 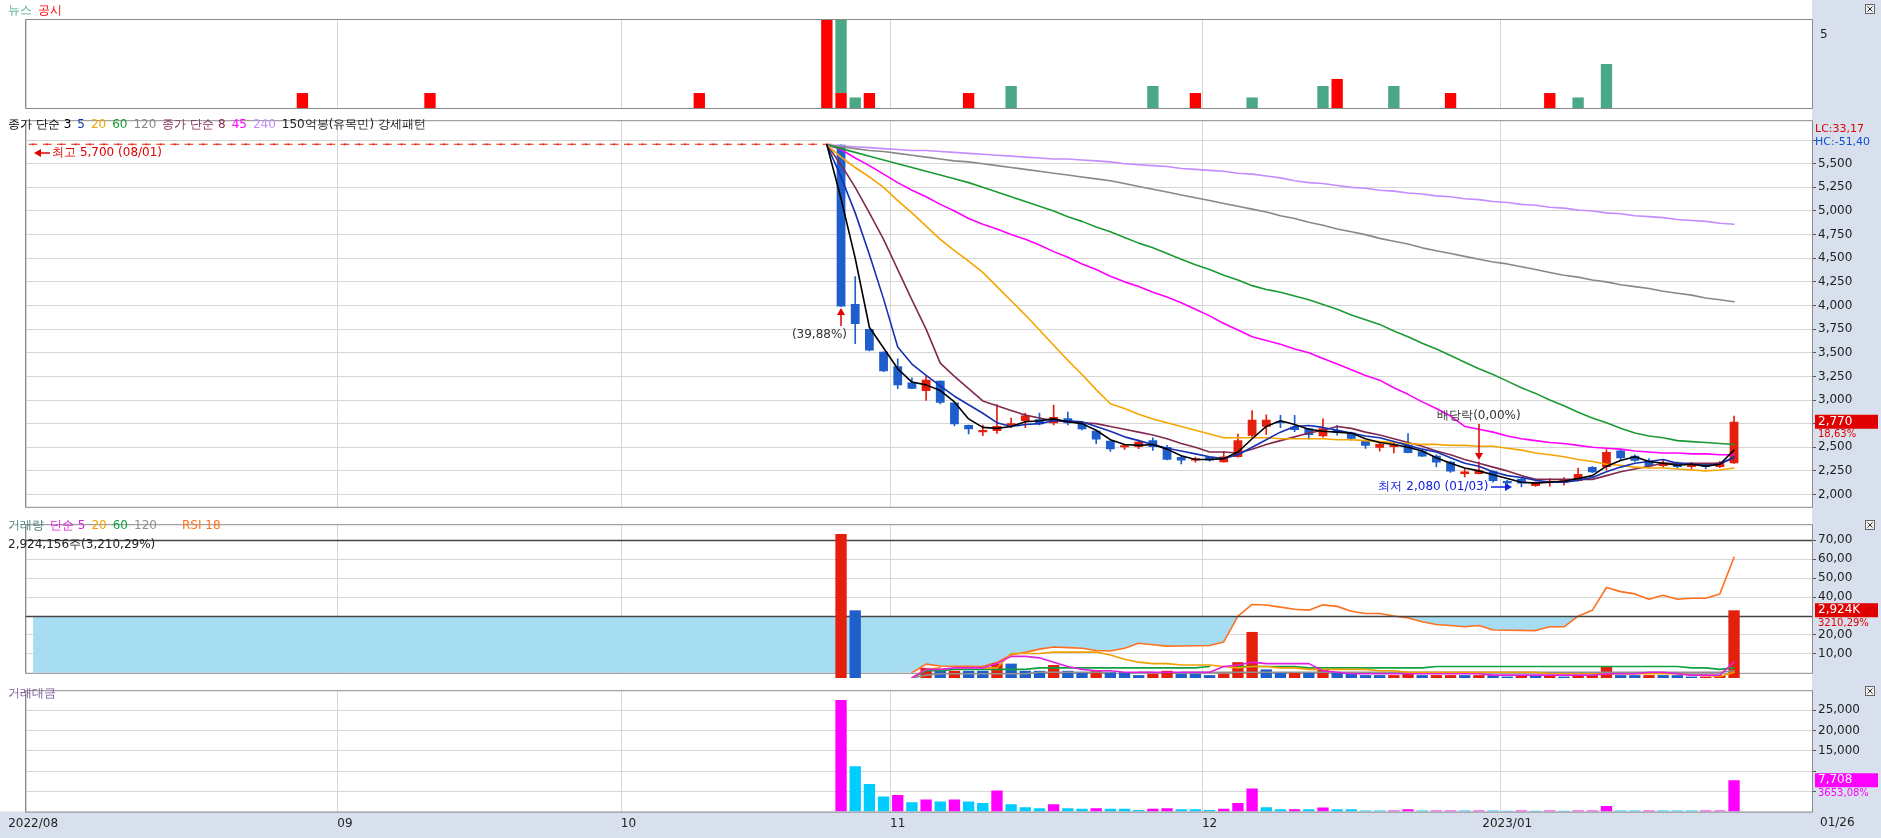 I want to click on y-tick-label: 4,000, so click(x=1835, y=304).